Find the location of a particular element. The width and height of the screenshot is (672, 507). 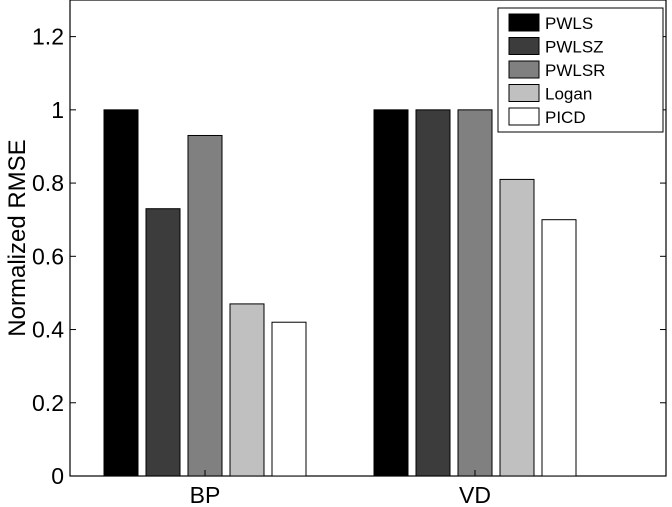

legend-label-pwls: PWLS is located at coordinates (569, 23).